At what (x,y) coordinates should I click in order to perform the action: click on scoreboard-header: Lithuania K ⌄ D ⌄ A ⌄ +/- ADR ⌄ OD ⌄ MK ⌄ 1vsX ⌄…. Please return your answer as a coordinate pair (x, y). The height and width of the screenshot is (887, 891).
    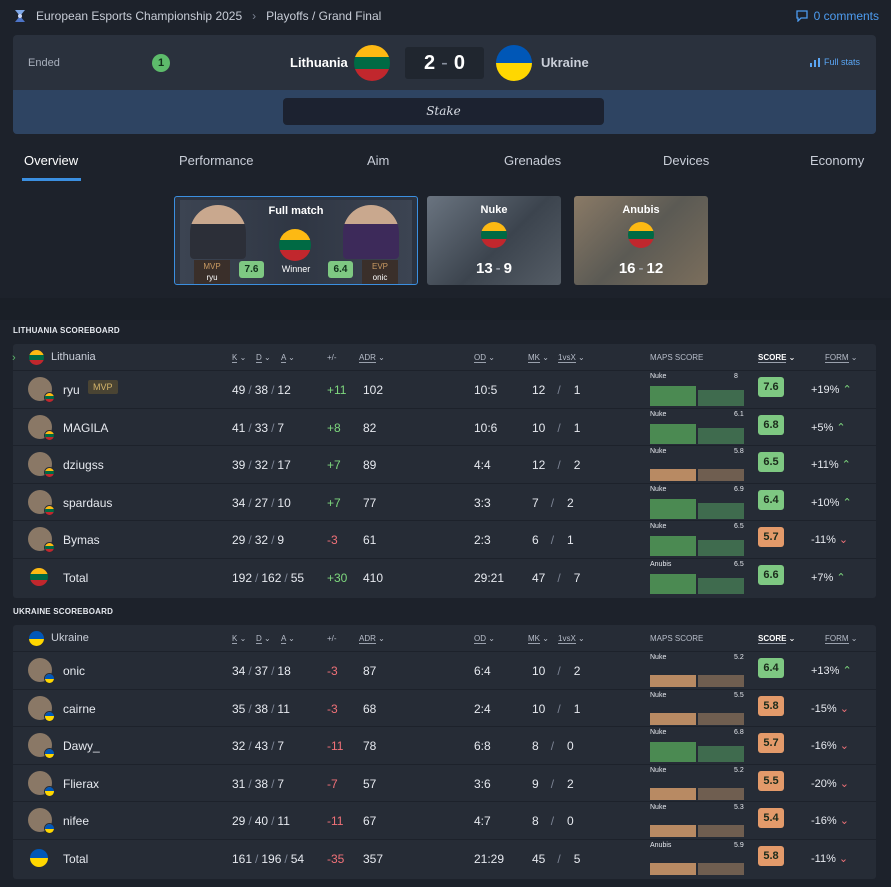
    Looking at the image, I should click on (444, 357).